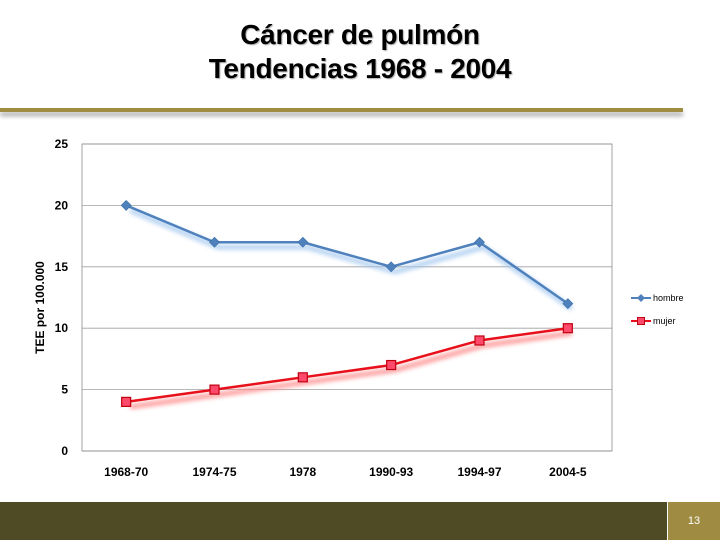 The height and width of the screenshot is (540, 720). What do you see at coordinates (62, 267) in the screenshot?
I see `y-tick-label-15: 15` at bounding box center [62, 267].